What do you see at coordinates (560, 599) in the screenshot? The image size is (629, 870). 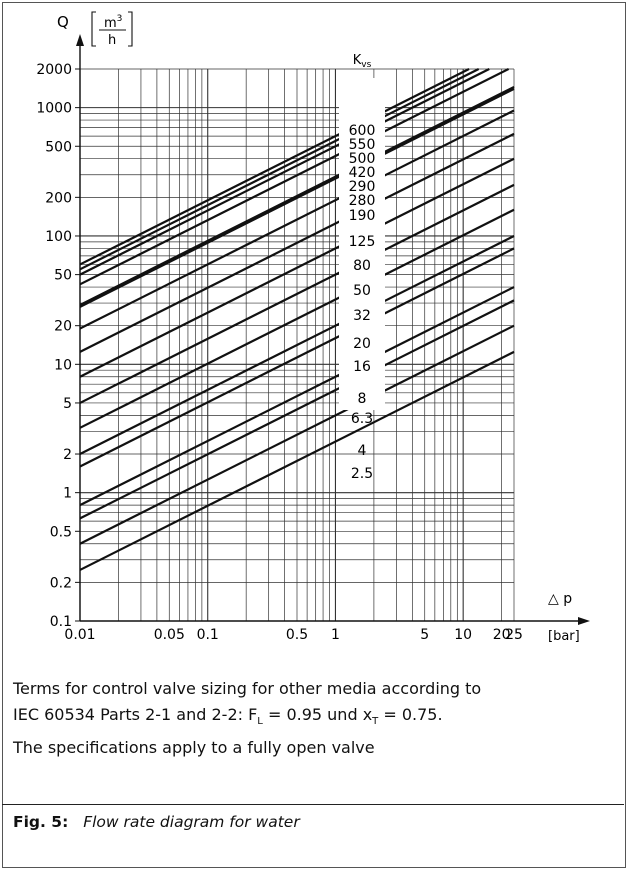 I see `x-axis-symbol: △ p` at bounding box center [560, 599].